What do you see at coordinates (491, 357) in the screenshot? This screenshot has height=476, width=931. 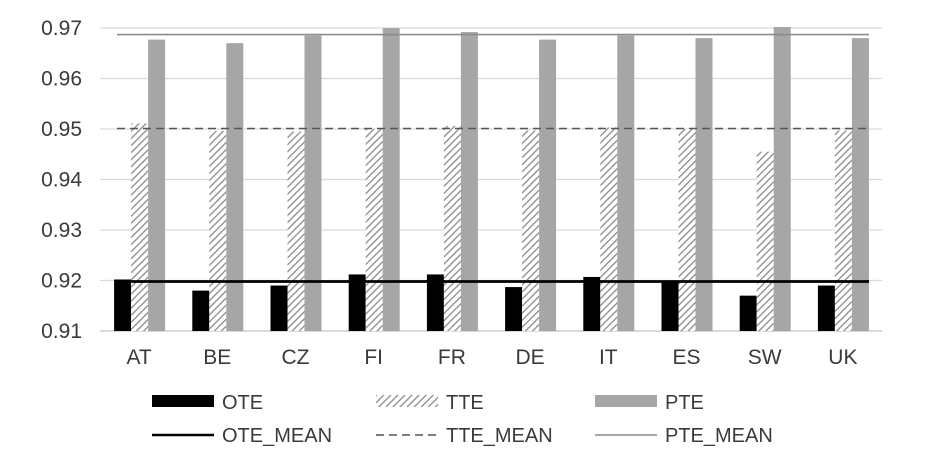 I see `x-axis: AT BE CZ FI FR DE IT ES SW UK` at bounding box center [491, 357].